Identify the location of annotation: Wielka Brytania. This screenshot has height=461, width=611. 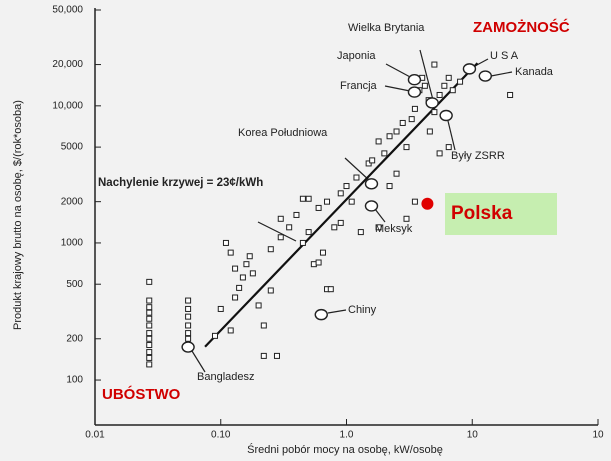
(386, 28).